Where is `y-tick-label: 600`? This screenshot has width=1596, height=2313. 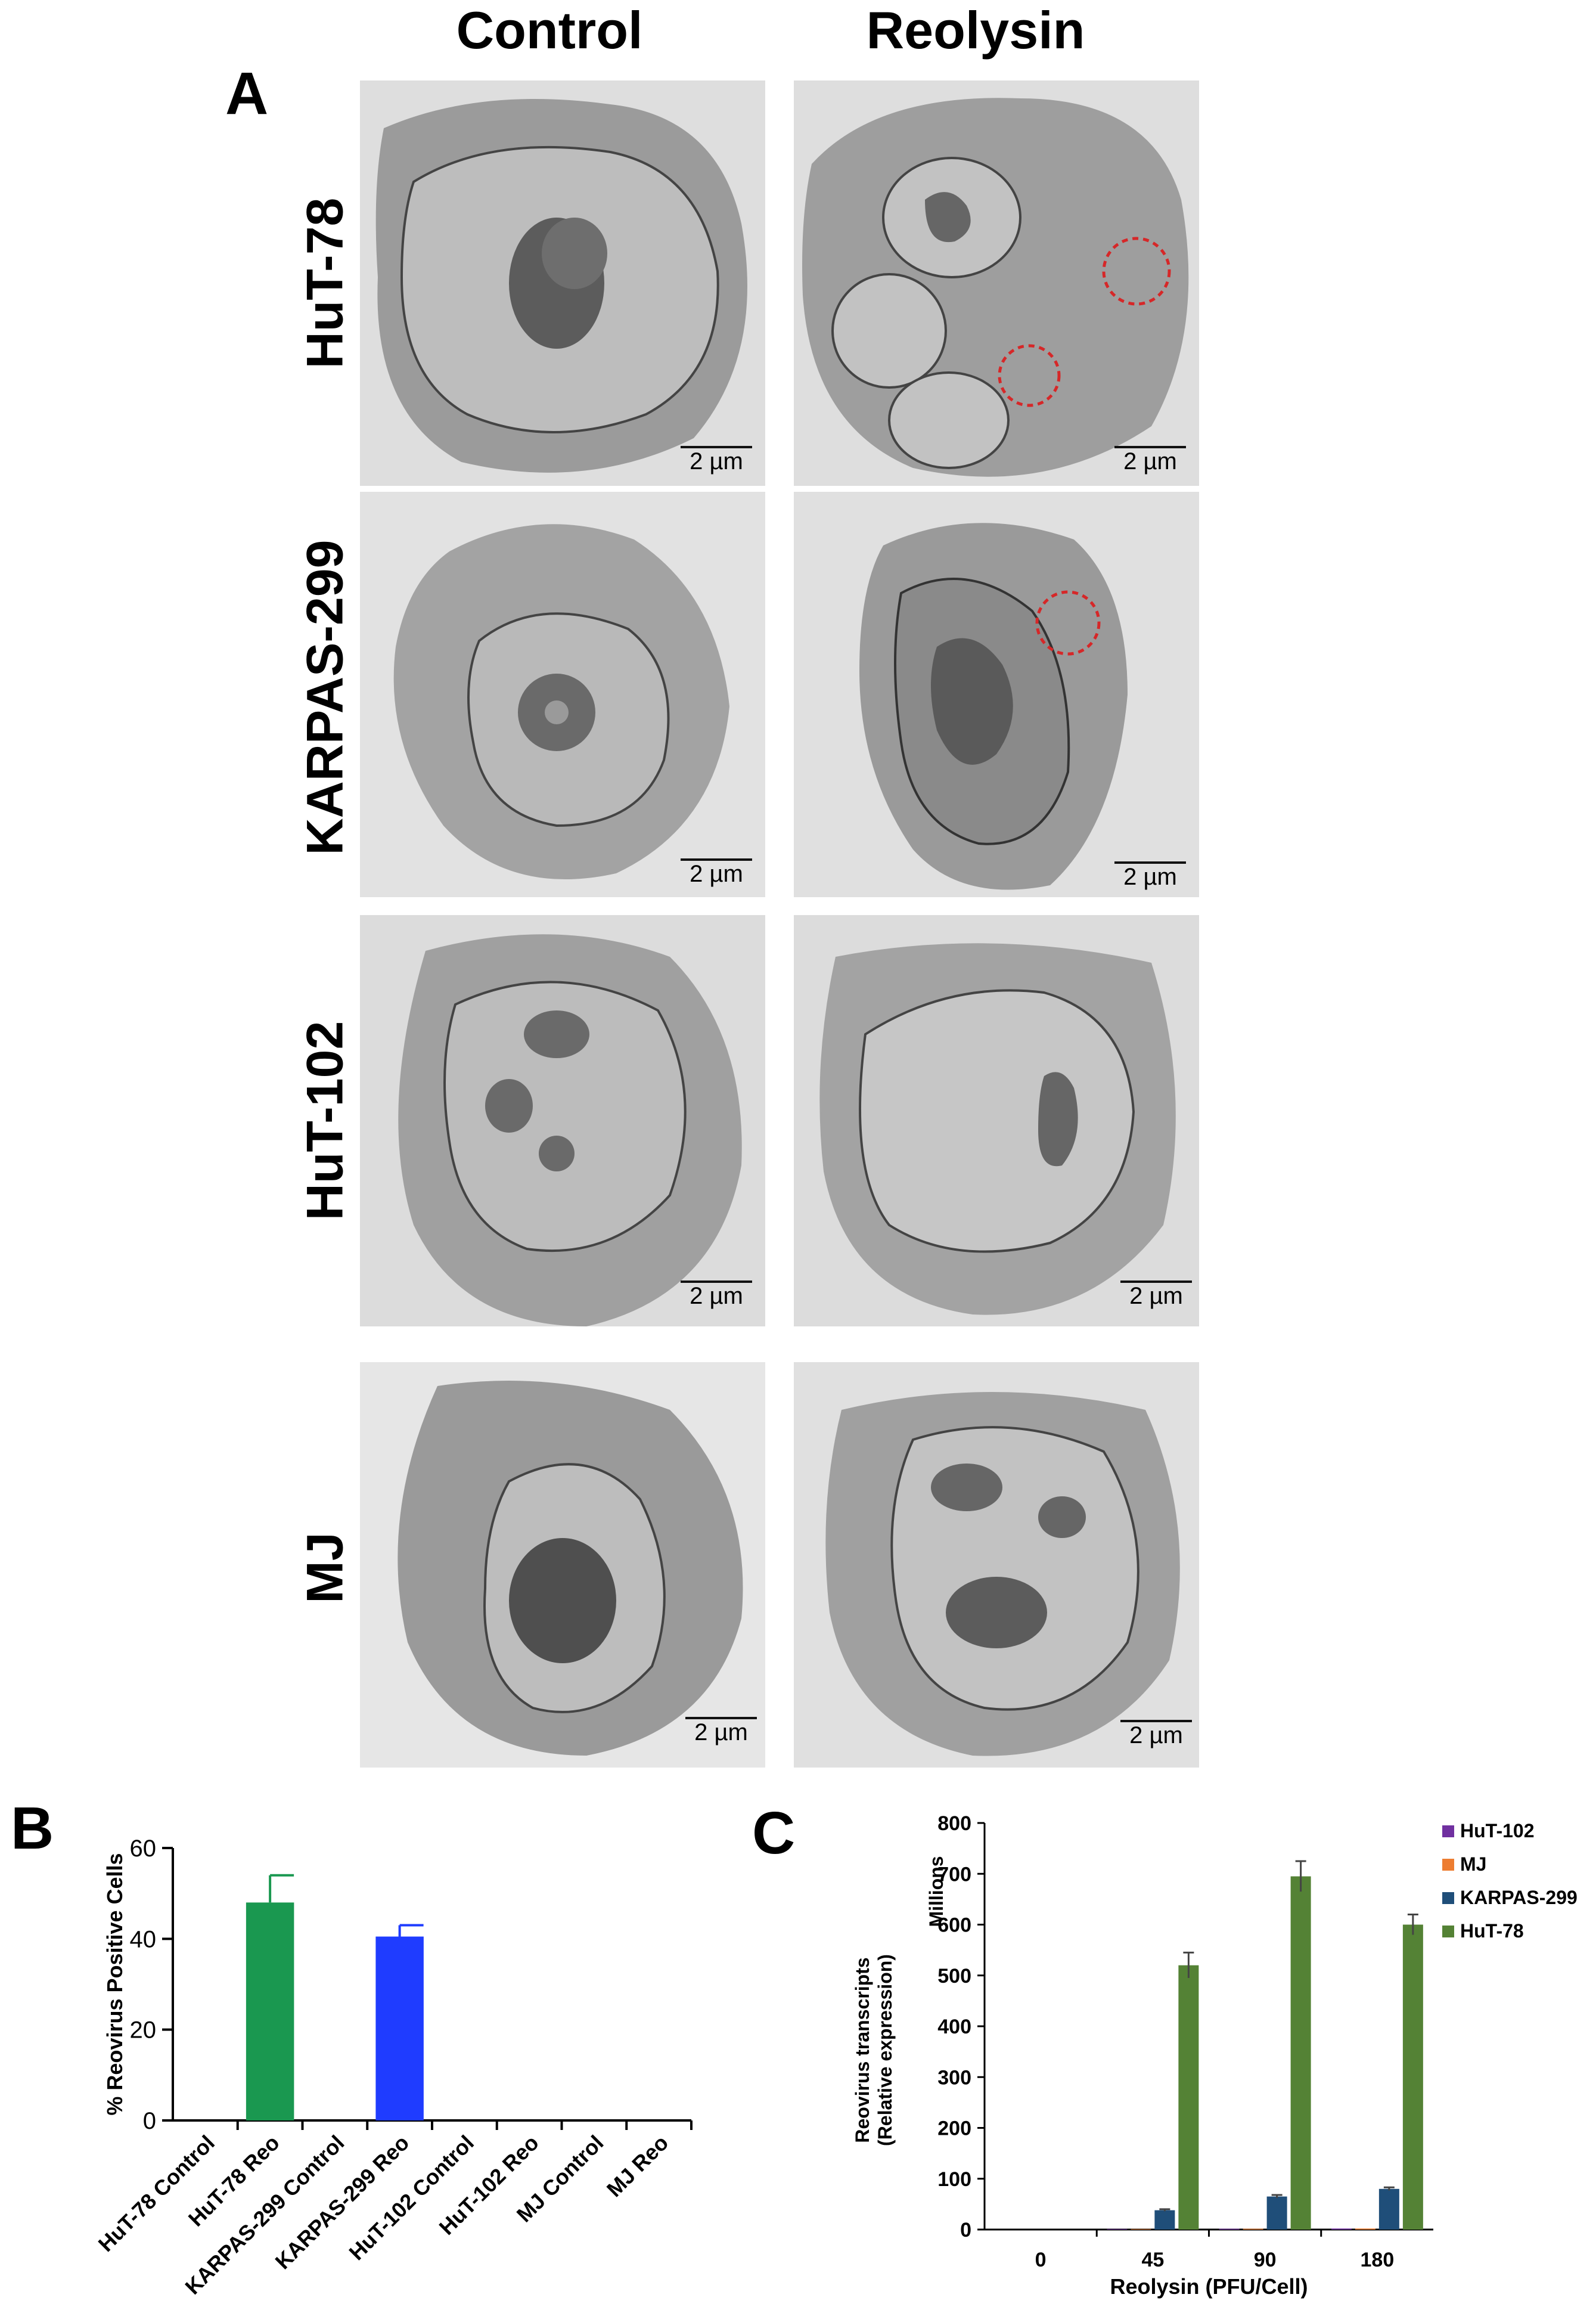
y-tick-label: 600 is located at coordinates (954, 1925).